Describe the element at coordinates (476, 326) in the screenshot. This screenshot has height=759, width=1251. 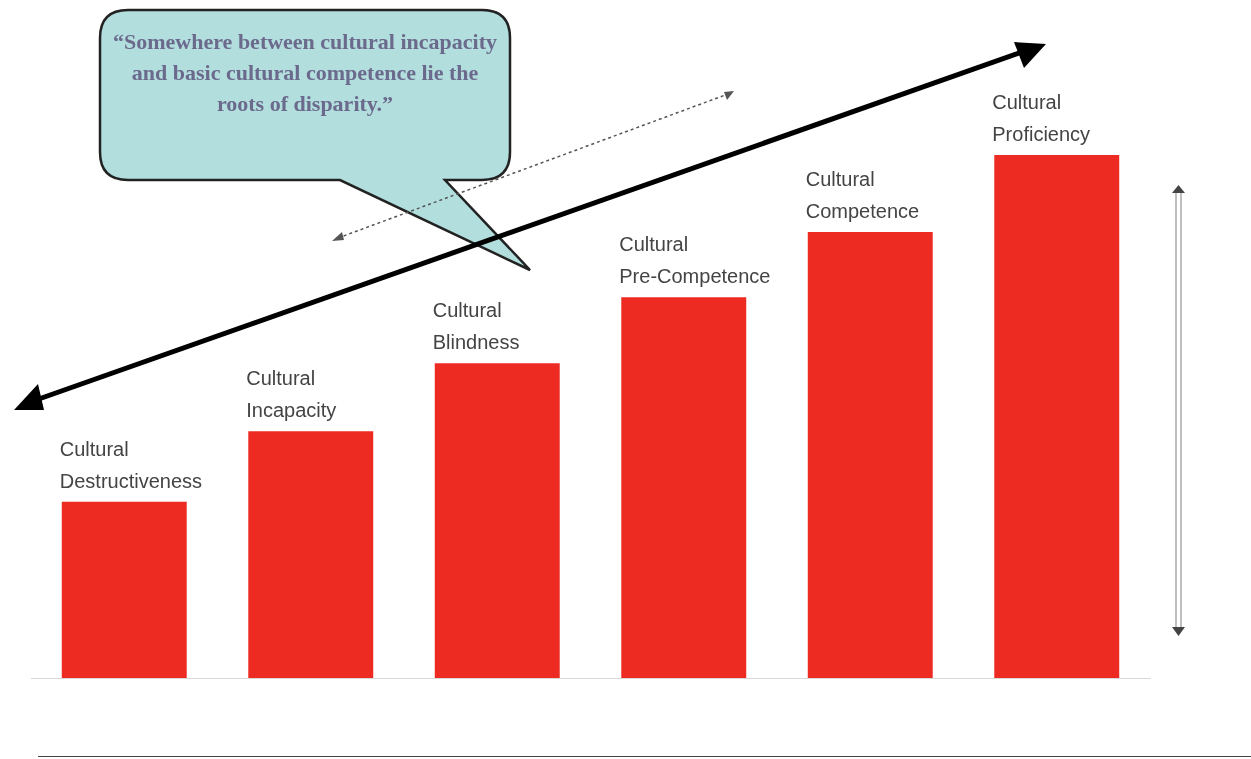
I see `x-tick-label: Cultural Blindness` at that location.